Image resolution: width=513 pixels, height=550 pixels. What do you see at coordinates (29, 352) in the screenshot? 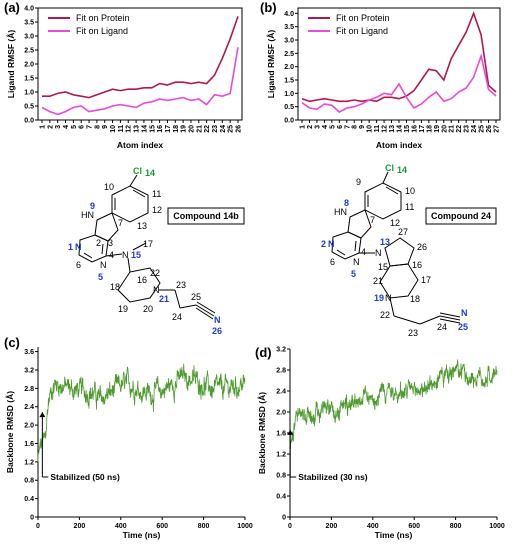
I see `y-tick-label: 3.6` at bounding box center [29, 352].